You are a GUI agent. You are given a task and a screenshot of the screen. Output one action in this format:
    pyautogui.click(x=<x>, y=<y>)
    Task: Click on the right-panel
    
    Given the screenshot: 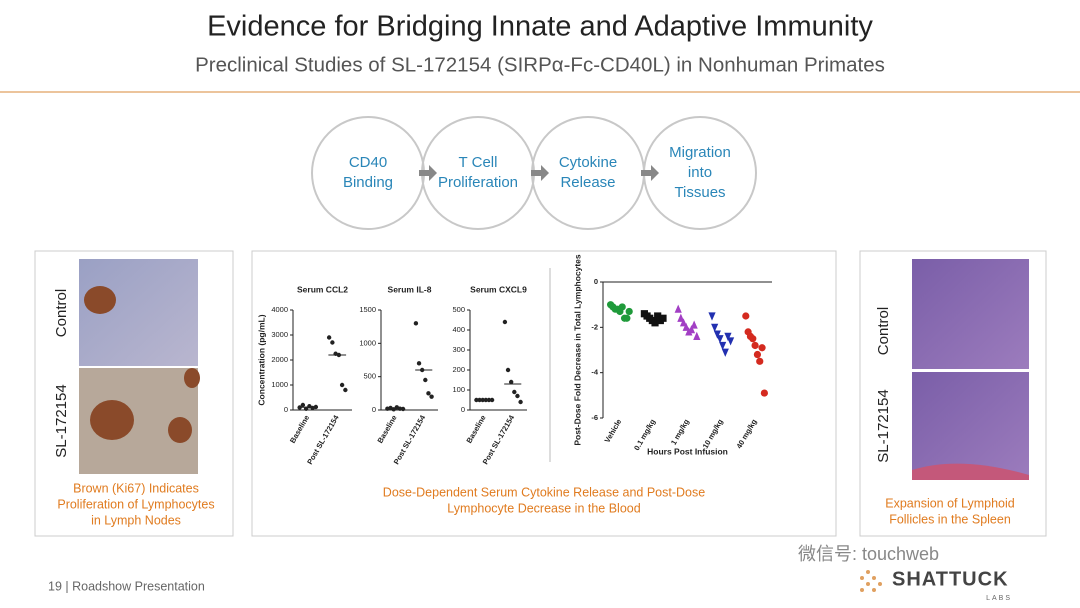 What is the action you would take?
    pyautogui.click(x=953, y=393)
    